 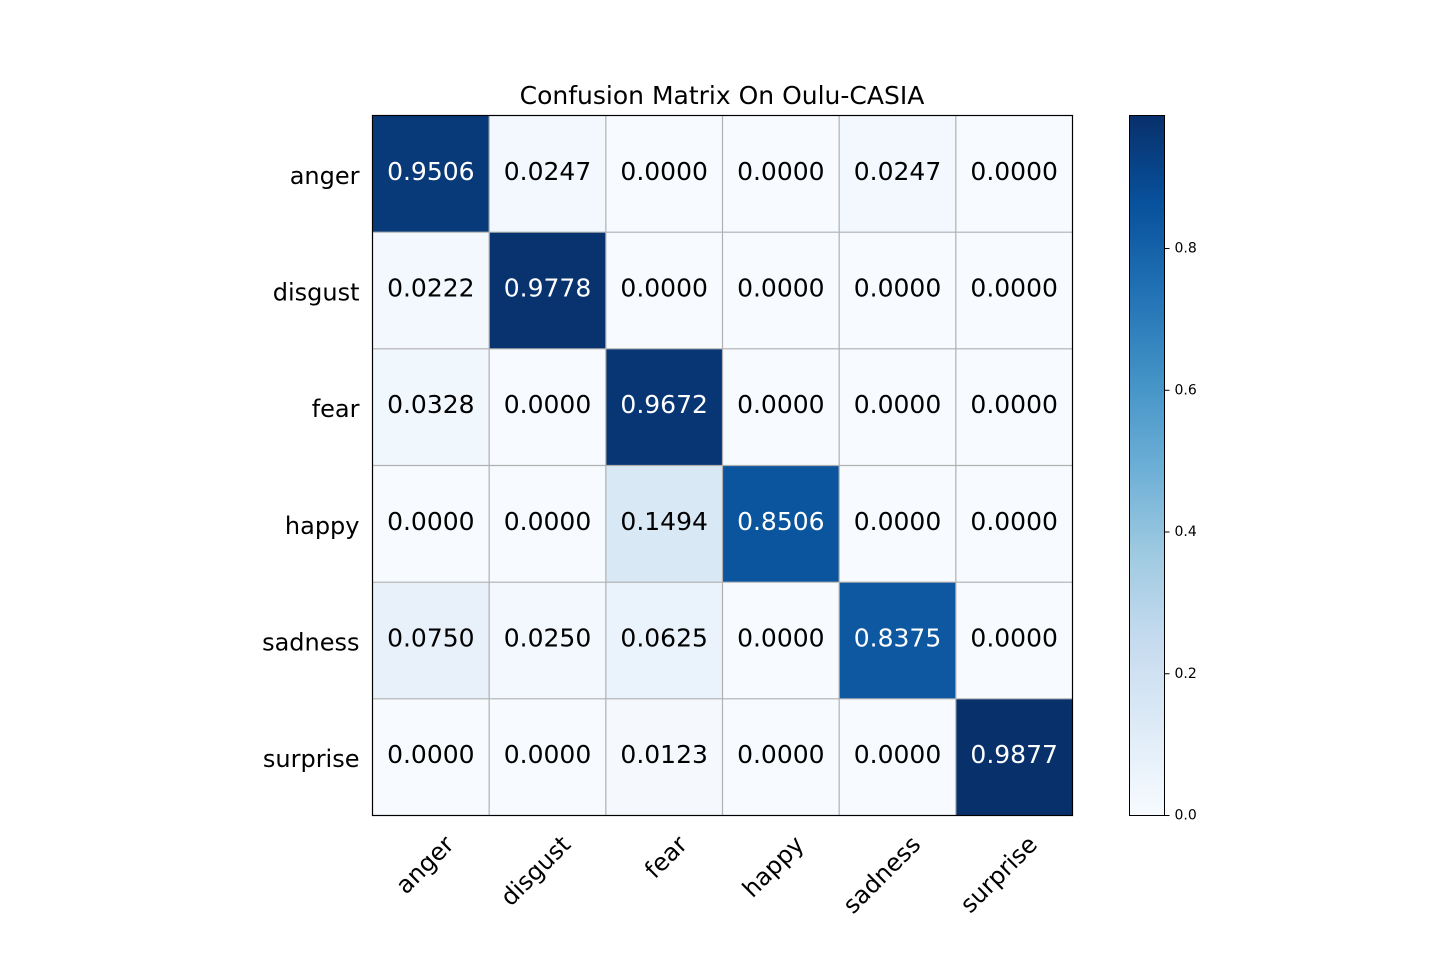 I want to click on cell-value-label: 0.0328, so click(x=430, y=404).